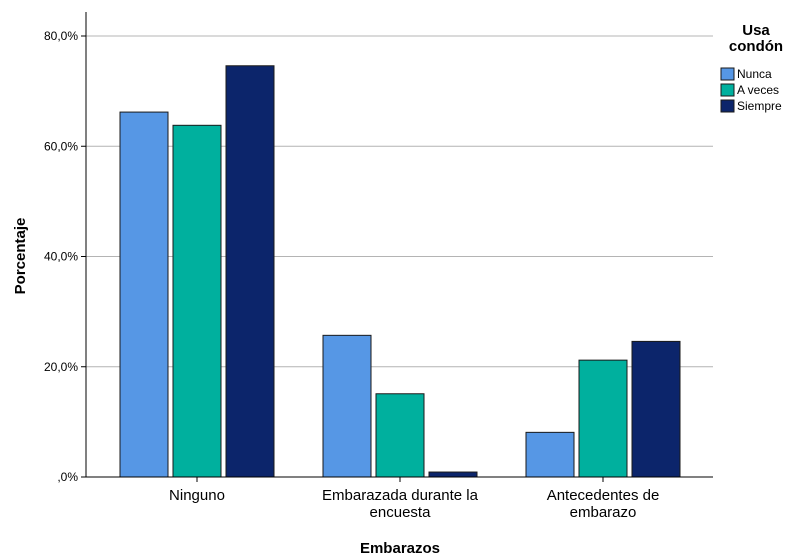  What do you see at coordinates (61, 146) in the screenshot?
I see `y-tick-label: 60,0%` at bounding box center [61, 146].